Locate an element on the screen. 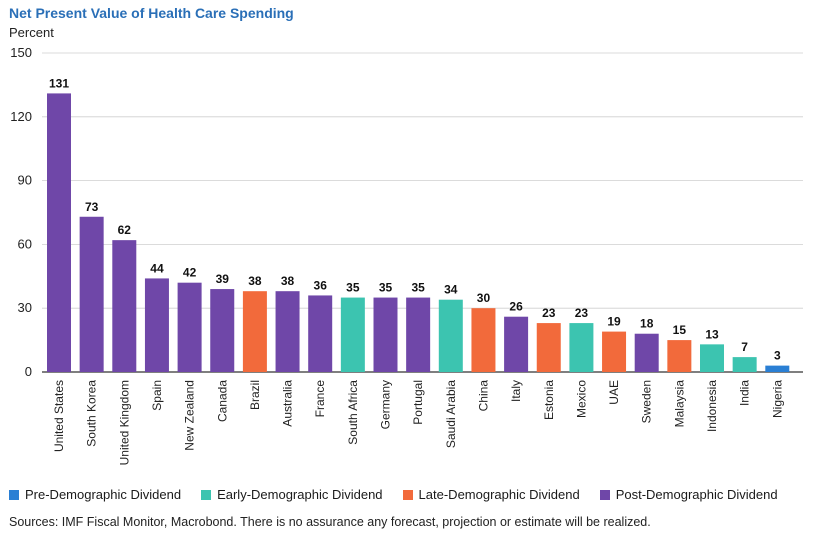 This screenshot has width=822, height=560. legend-item-pre: Pre-Demographic Dividend is located at coordinates (95, 494).